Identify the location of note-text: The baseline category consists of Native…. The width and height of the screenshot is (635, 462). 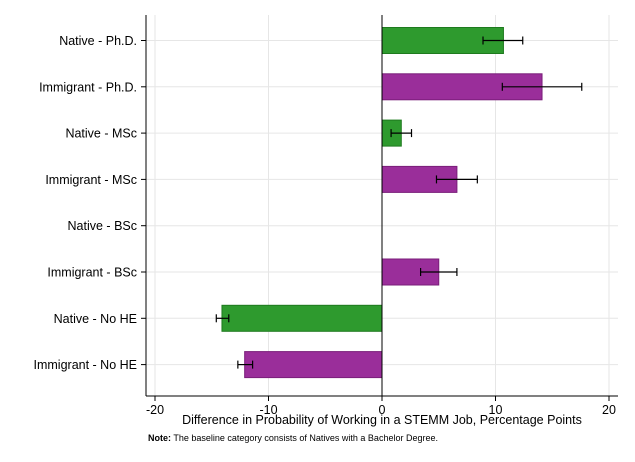
(304, 438).